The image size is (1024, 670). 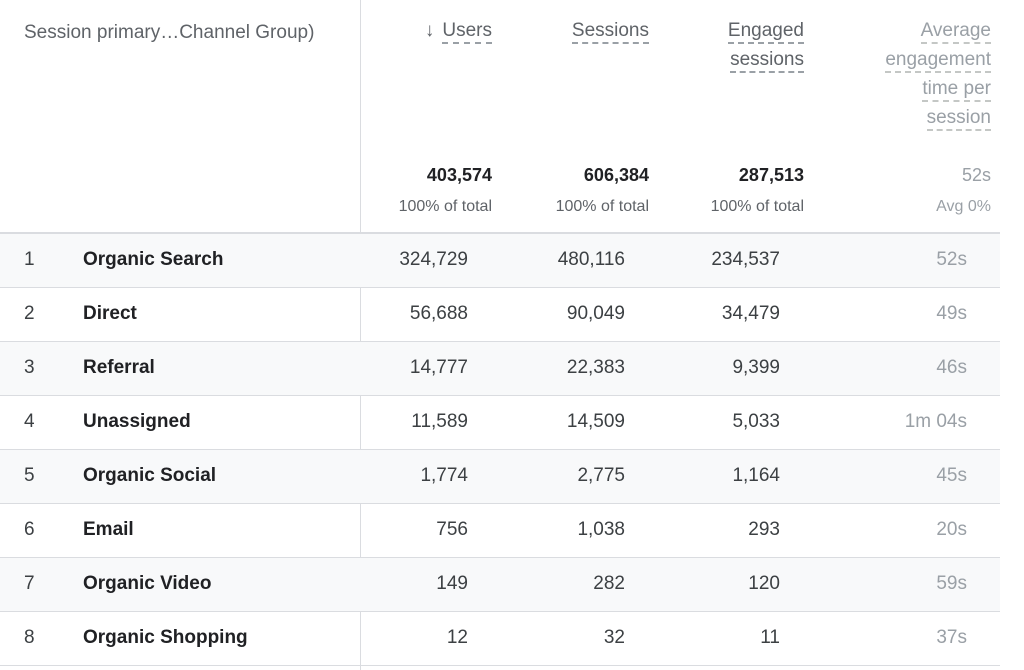 I want to click on channel-name: Organic Video, so click(x=147, y=583).